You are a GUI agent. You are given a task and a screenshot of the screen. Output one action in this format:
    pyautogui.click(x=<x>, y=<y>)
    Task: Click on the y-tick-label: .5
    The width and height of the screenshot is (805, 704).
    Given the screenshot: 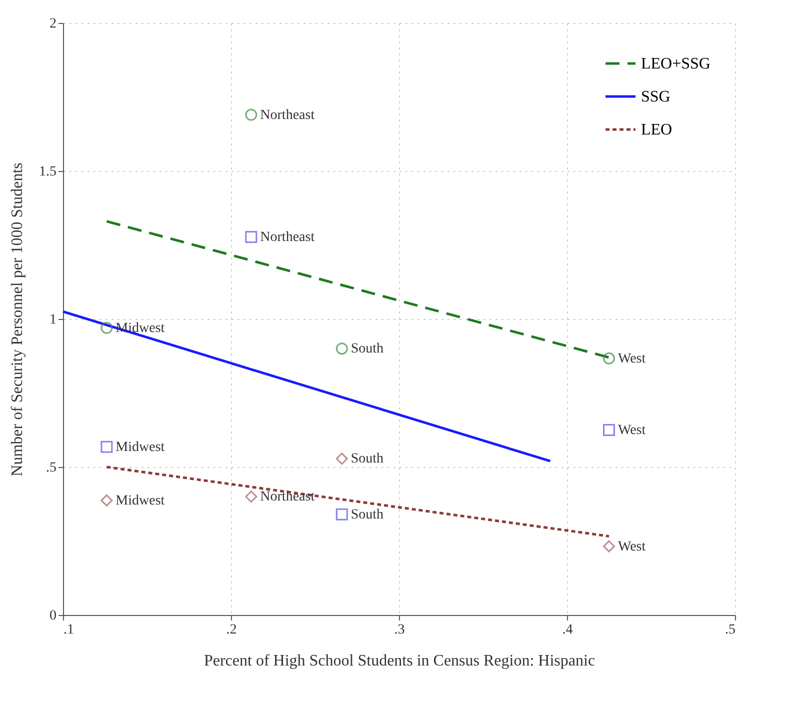 What is the action you would take?
    pyautogui.click(x=51, y=468)
    